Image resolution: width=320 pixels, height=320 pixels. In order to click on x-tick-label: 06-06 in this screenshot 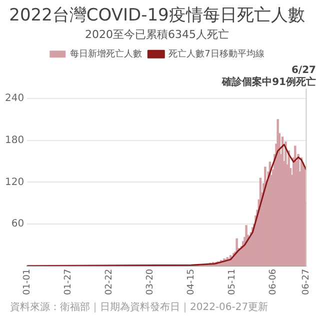, I will do `click(273, 282)`.